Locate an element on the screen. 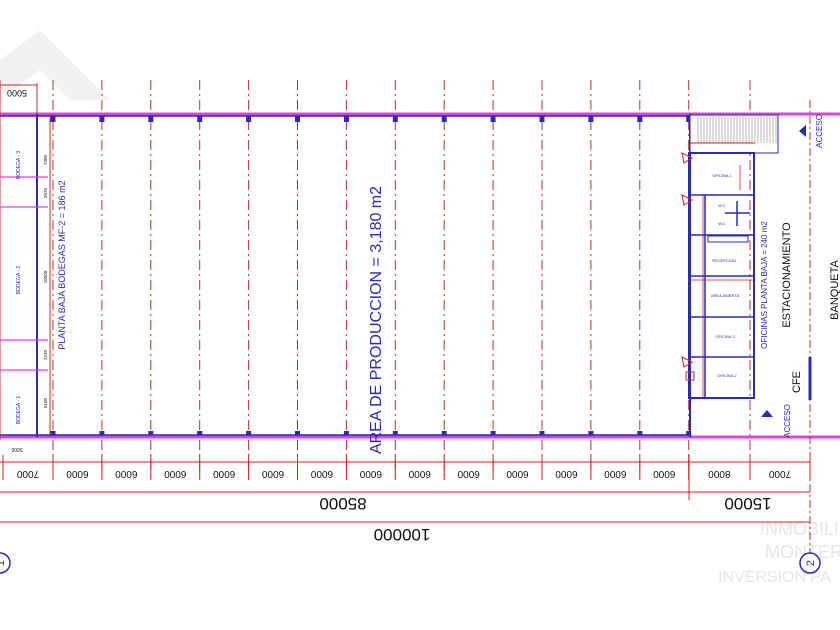 Image resolution: width=840 pixels, height=630 pixels. watermark-text: MONTER is located at coordinates (802, 552).